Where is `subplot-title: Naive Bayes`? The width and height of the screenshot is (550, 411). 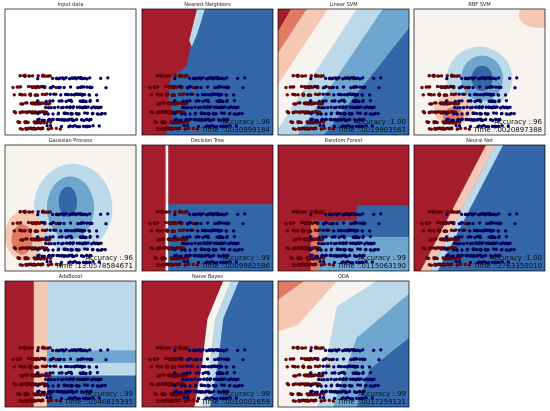 subplot-title: Naive Bayes is located at coordinates (207, 277).